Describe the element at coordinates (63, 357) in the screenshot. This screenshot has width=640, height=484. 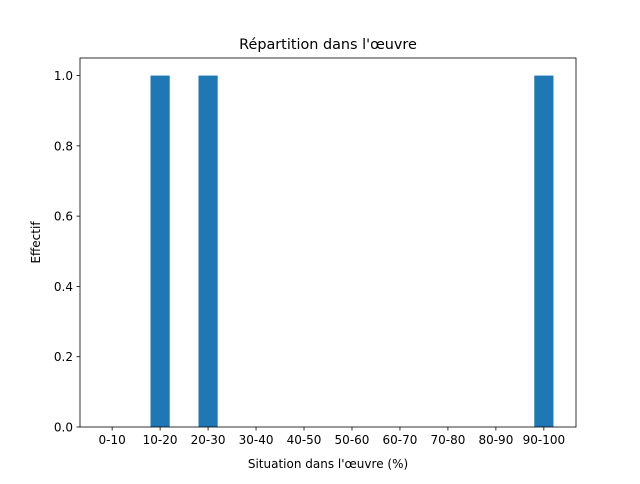
I see `y-tick-label: 0.2` at that location.